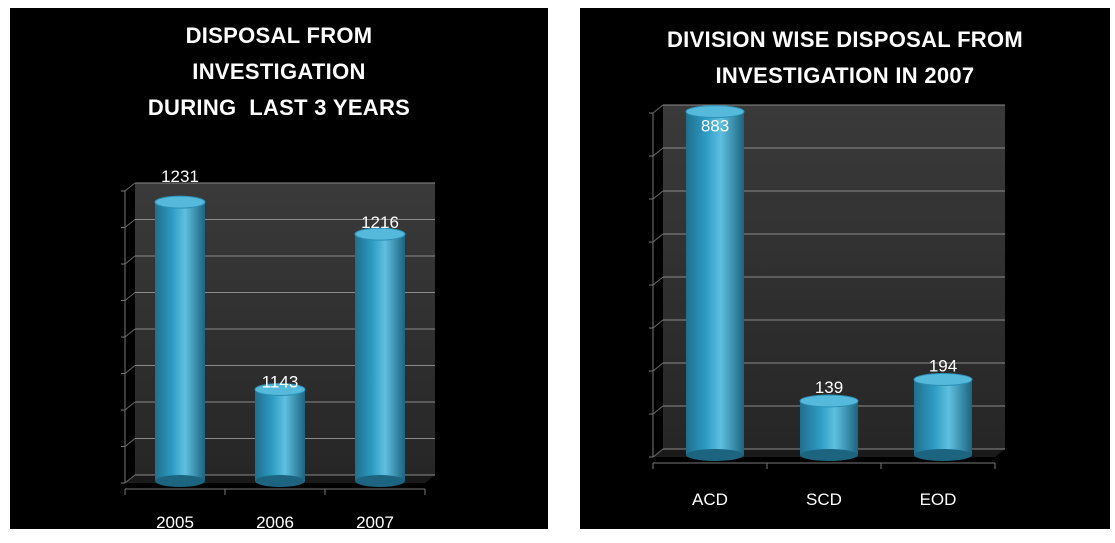 This screenshot has width=1115, height=543. Describe the element at coordinates (845, 39) in the screenshot. I see `chart-title-line: DIVISION WISE DISPOSAL FROM` at that location.